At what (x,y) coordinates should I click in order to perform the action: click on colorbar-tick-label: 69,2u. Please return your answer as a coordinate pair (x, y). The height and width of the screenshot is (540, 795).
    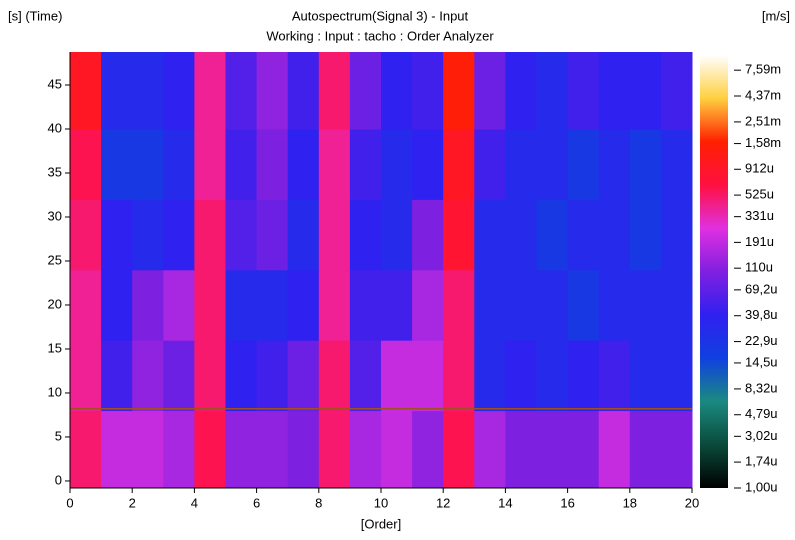
    Looking at the image, I should click on (761, 288).